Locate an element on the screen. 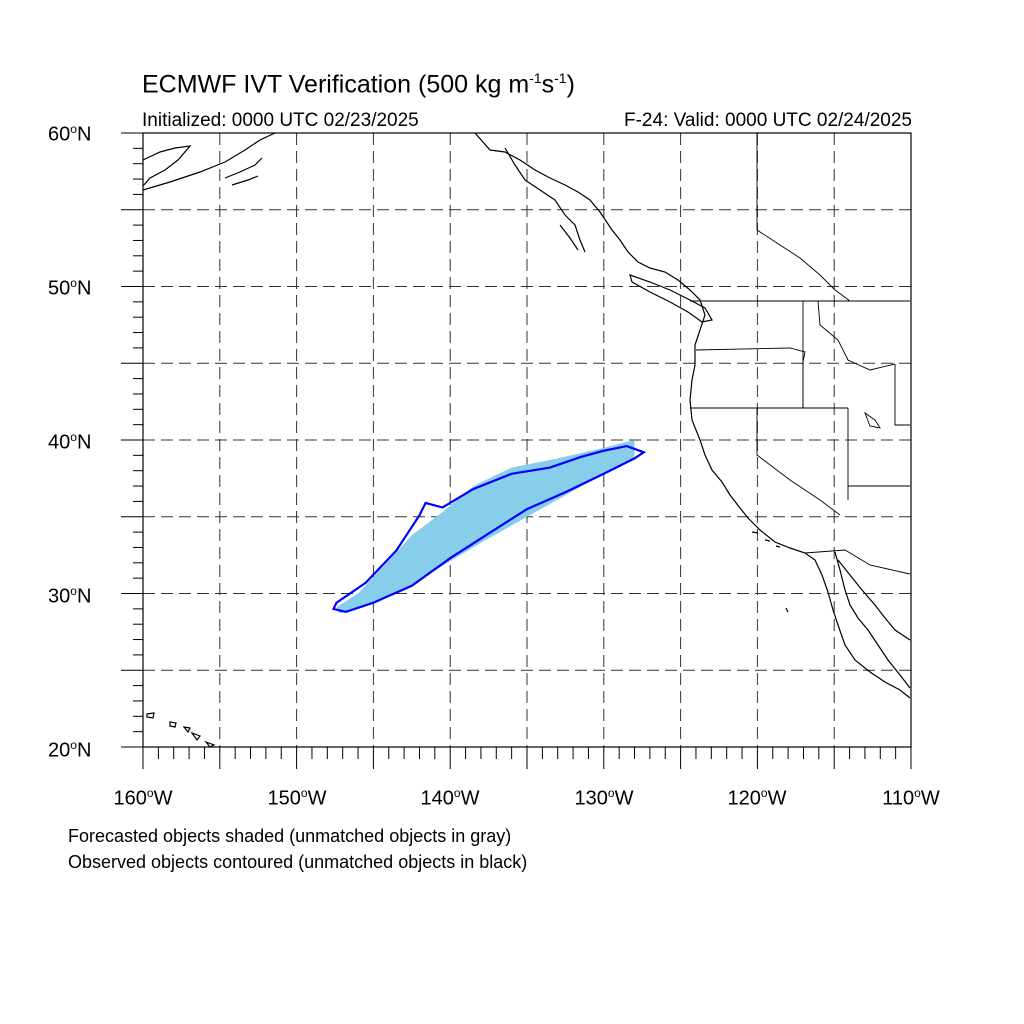  verification-objects is located at coordinates (489, 527).